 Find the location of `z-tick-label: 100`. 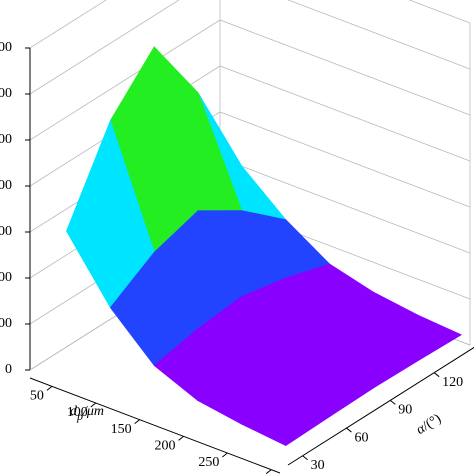

z-tick-label: 100 is located at coordinates (6, 323).